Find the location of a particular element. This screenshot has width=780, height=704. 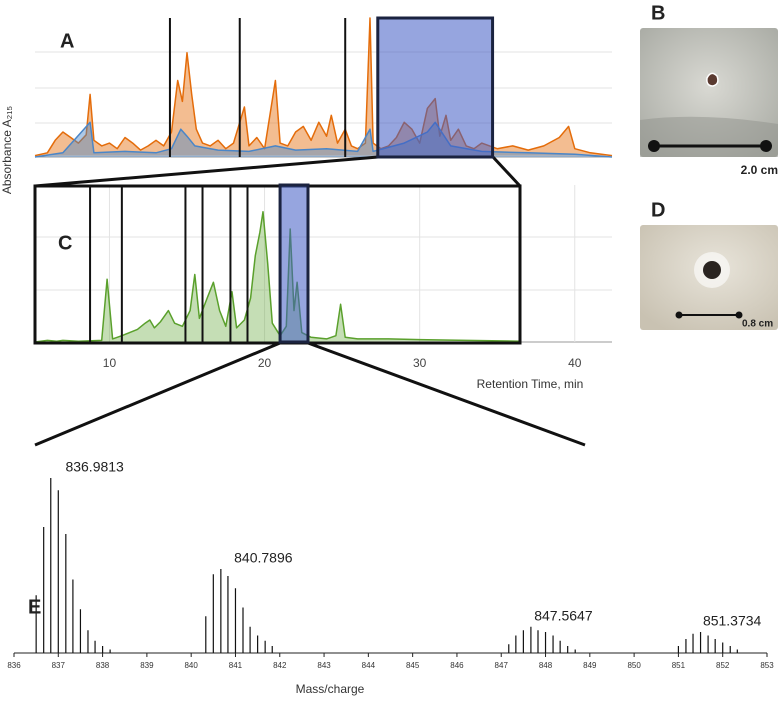

zoom-frame is located at coordinates (277, 264).